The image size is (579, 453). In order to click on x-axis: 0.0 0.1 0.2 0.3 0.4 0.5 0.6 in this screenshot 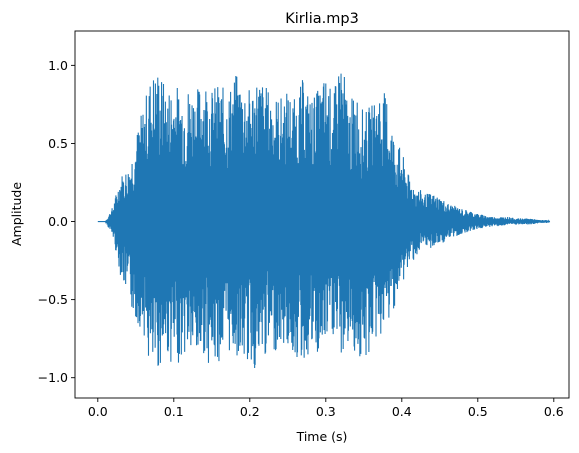, I will do `click(326, 408)`.